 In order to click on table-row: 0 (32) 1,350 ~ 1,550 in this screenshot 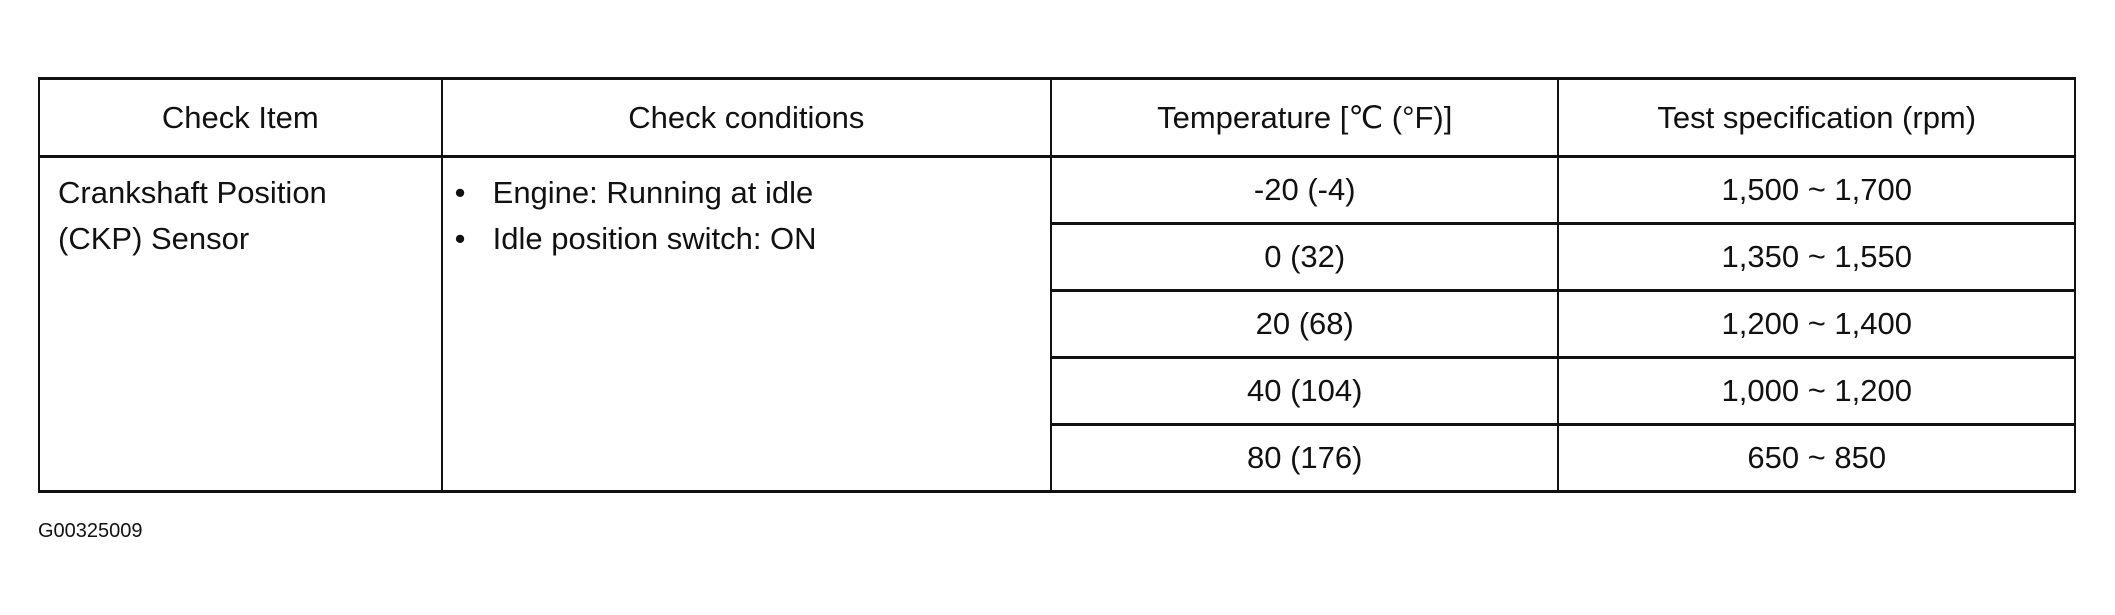, I will do `click(1057, 257)`.